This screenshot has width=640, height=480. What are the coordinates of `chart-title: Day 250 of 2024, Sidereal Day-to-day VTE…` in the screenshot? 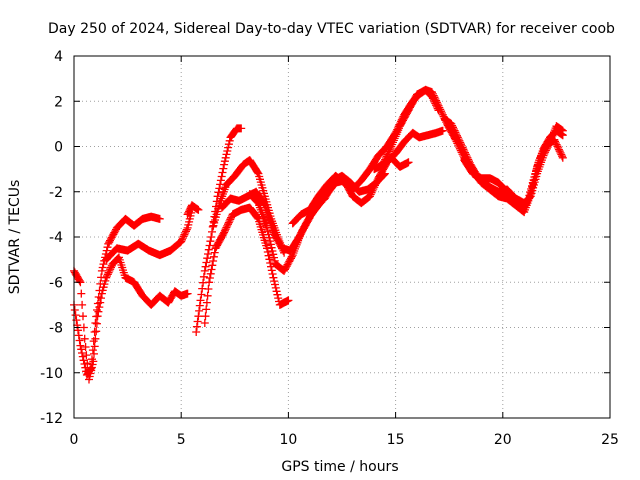 It's located at (331, 29).